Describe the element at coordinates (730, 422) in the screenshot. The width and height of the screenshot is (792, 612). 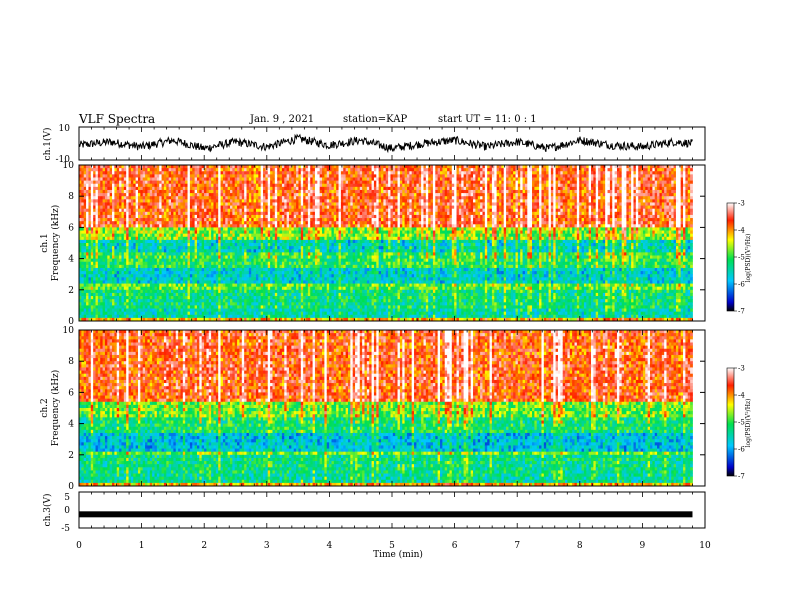
I see `ch2-colorbar-ramp` at that location.